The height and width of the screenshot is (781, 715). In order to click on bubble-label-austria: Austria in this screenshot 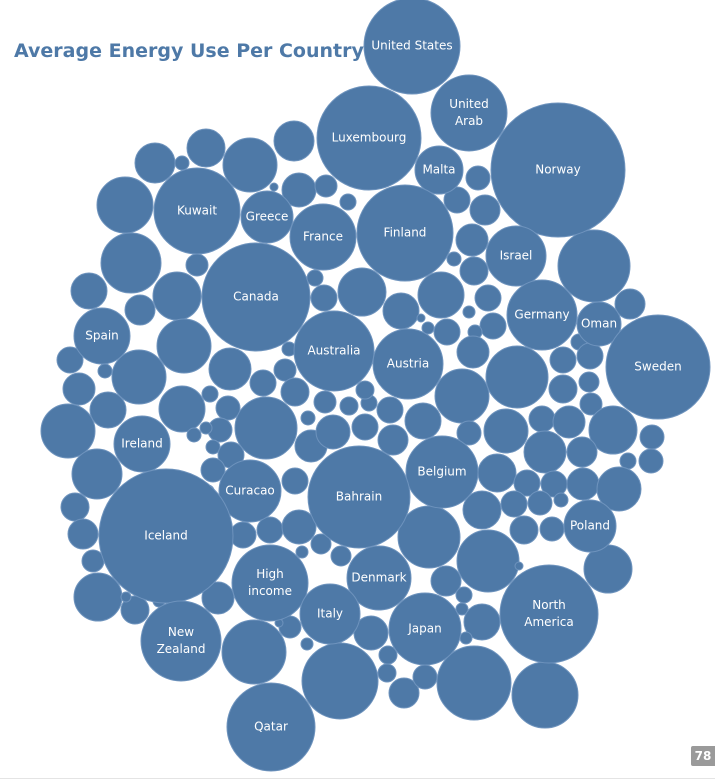, I will do `click(408, 364)`.